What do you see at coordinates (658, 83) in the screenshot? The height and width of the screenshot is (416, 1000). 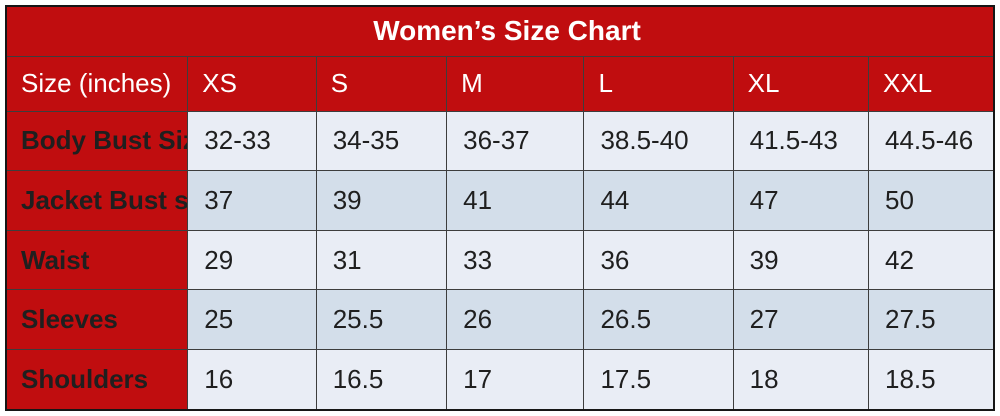 I see `col-header-l: L` at bounding box center [658, 83].